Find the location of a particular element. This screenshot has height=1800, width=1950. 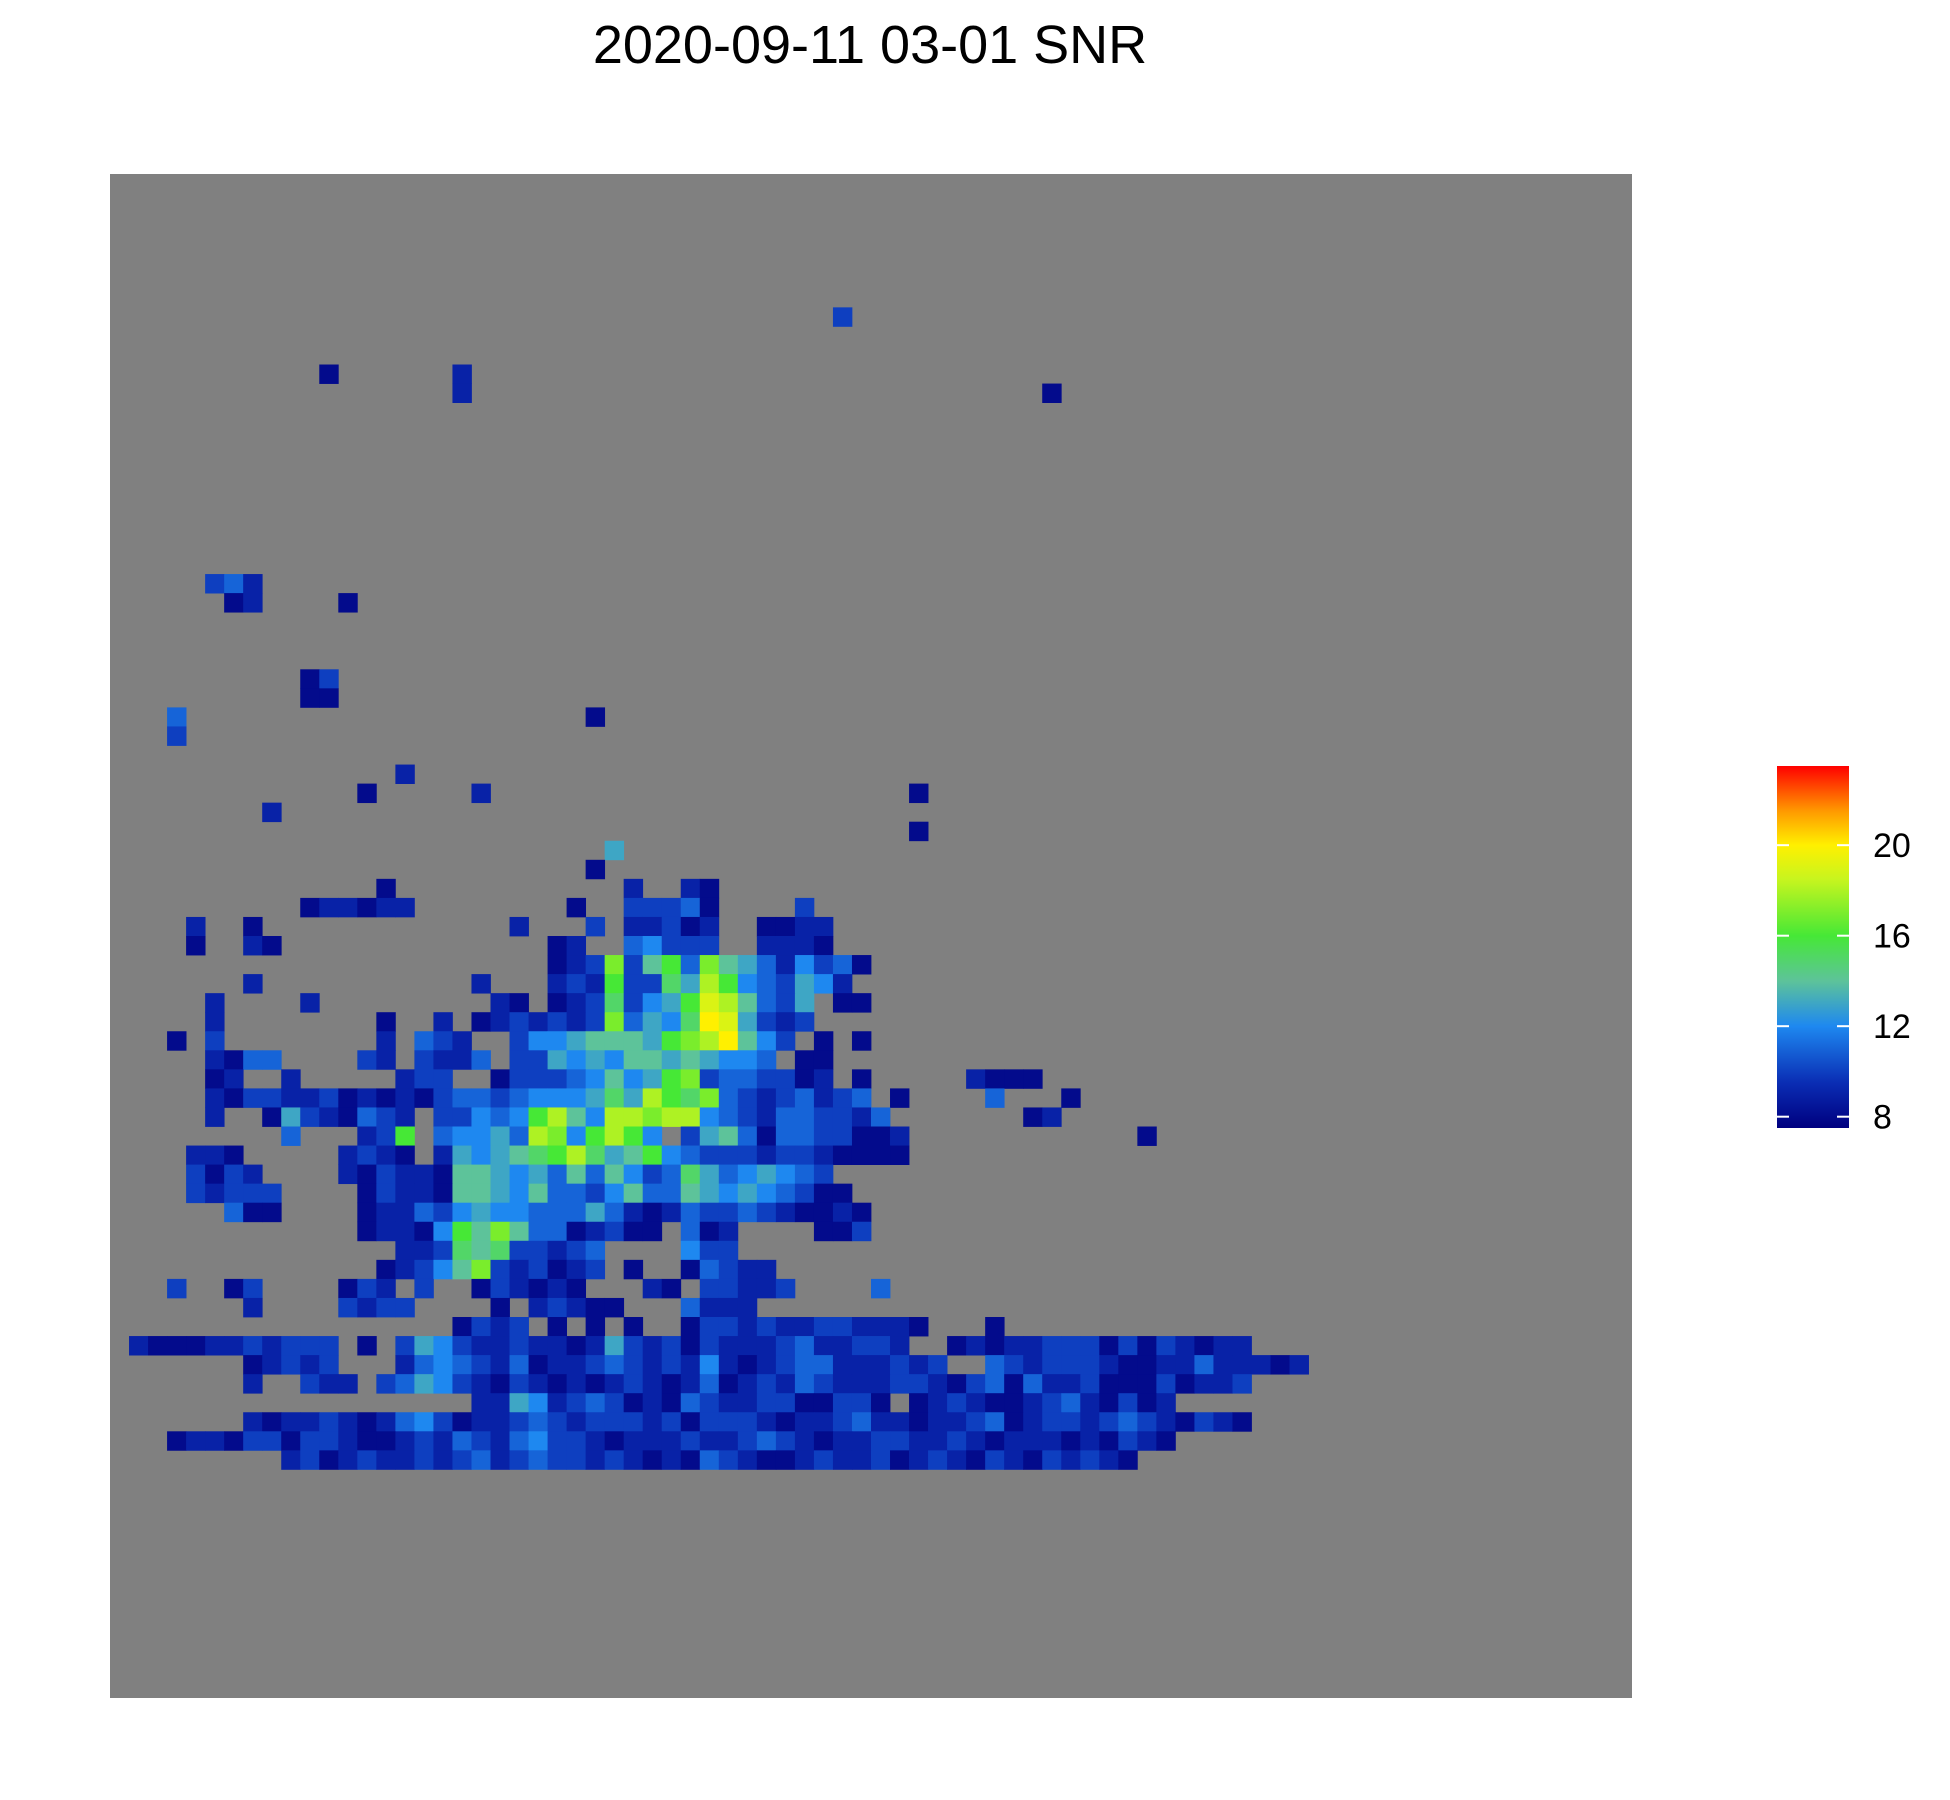

legend-tick-label: 12 is located at coordinates (1892, 1027).